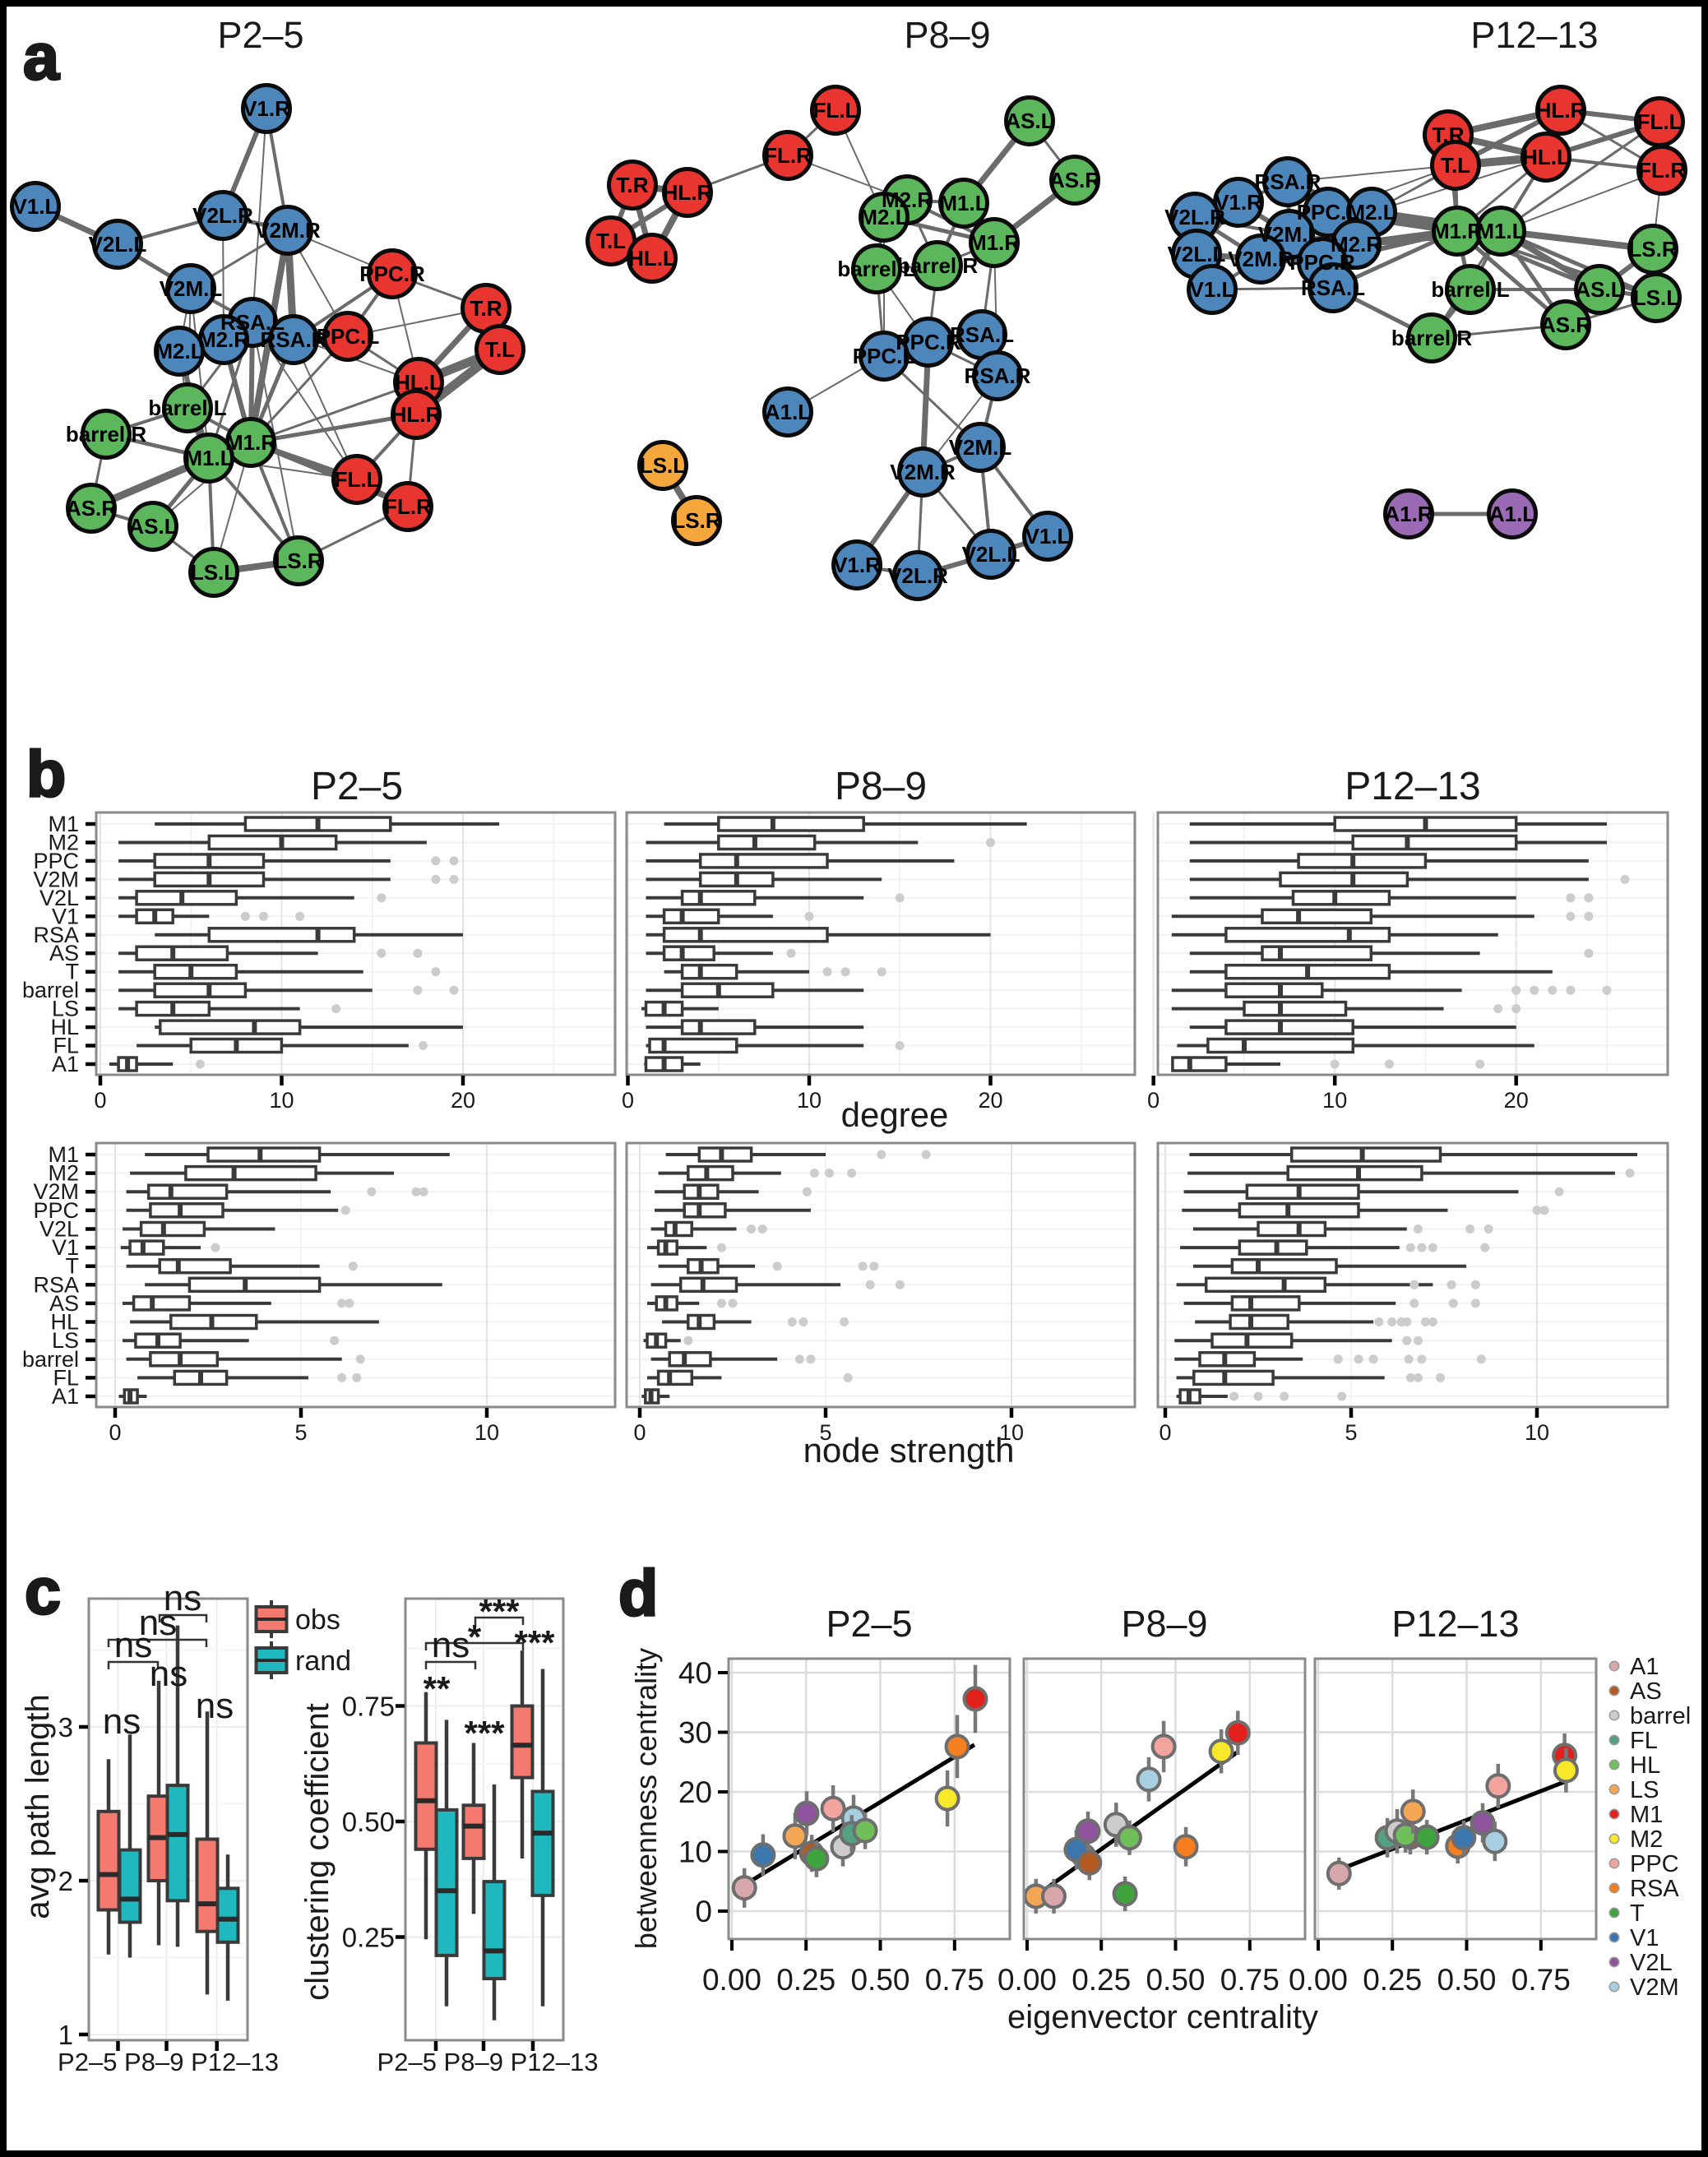 The width and height of the screenshot is (1708, 2157). I want to click on svg-text: barrel, so click(1661, 1716).